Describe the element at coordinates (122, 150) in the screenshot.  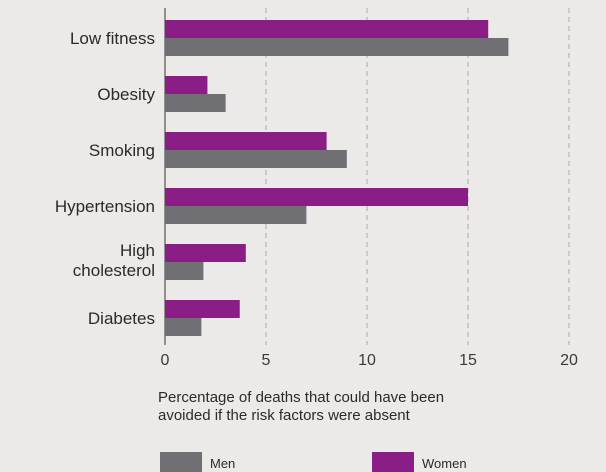
I see `category-label-2: Smoking` at that location.